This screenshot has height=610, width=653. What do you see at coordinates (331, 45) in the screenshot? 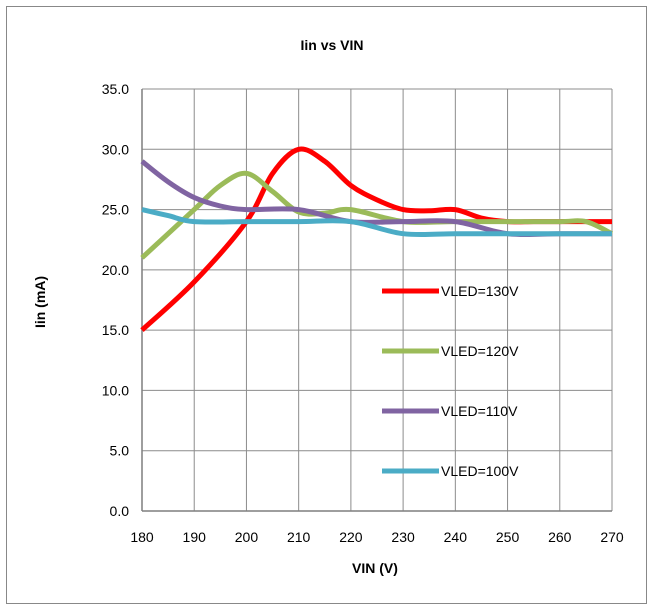
I see `chart-title: Iin vs VIN` at bounding box center [331, 45].